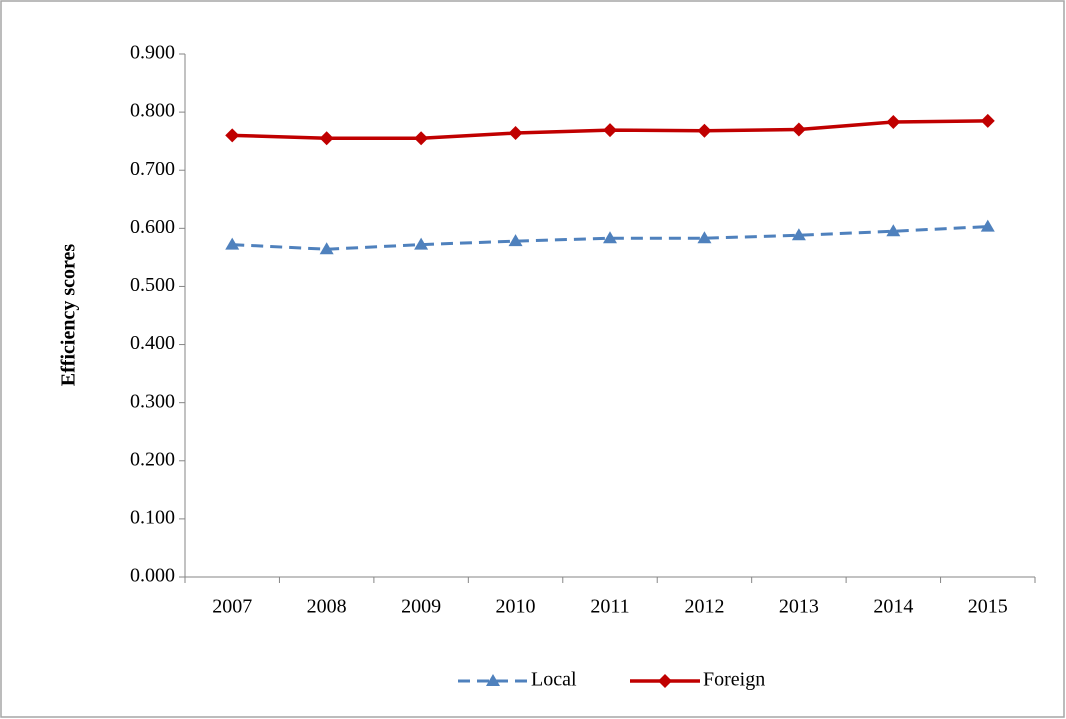 Image resolution: width=1066 pixels, height=719 pixels. I want to click on x-tick-label: 2011, so click(609, 607).